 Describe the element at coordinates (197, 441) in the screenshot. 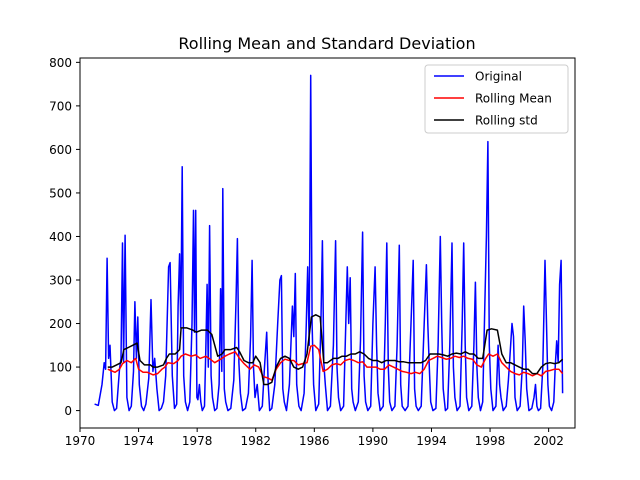

I see `x-tick-label: 1978` at that location.